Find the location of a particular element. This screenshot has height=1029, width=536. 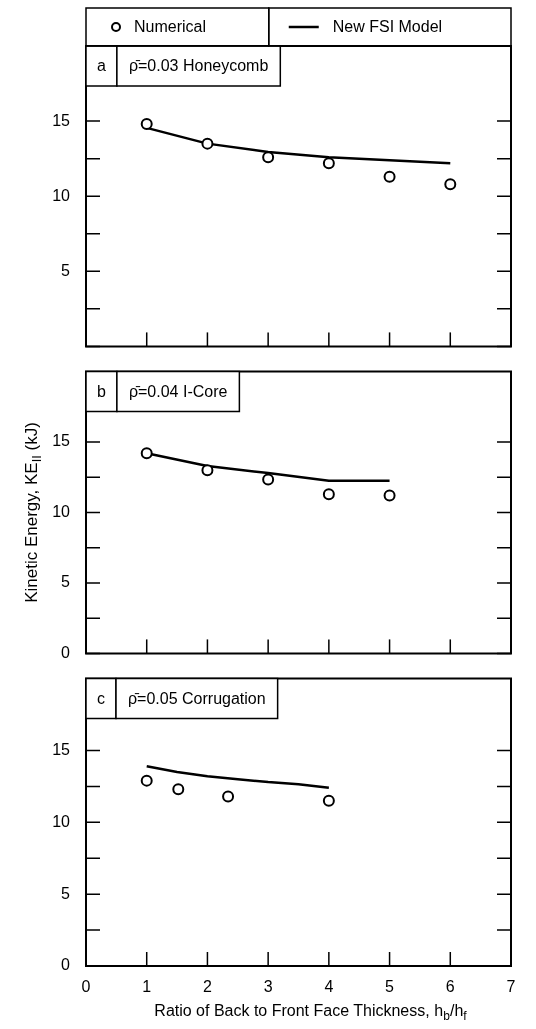

x-tick-label: 1 is located at coordinates (147, 987).